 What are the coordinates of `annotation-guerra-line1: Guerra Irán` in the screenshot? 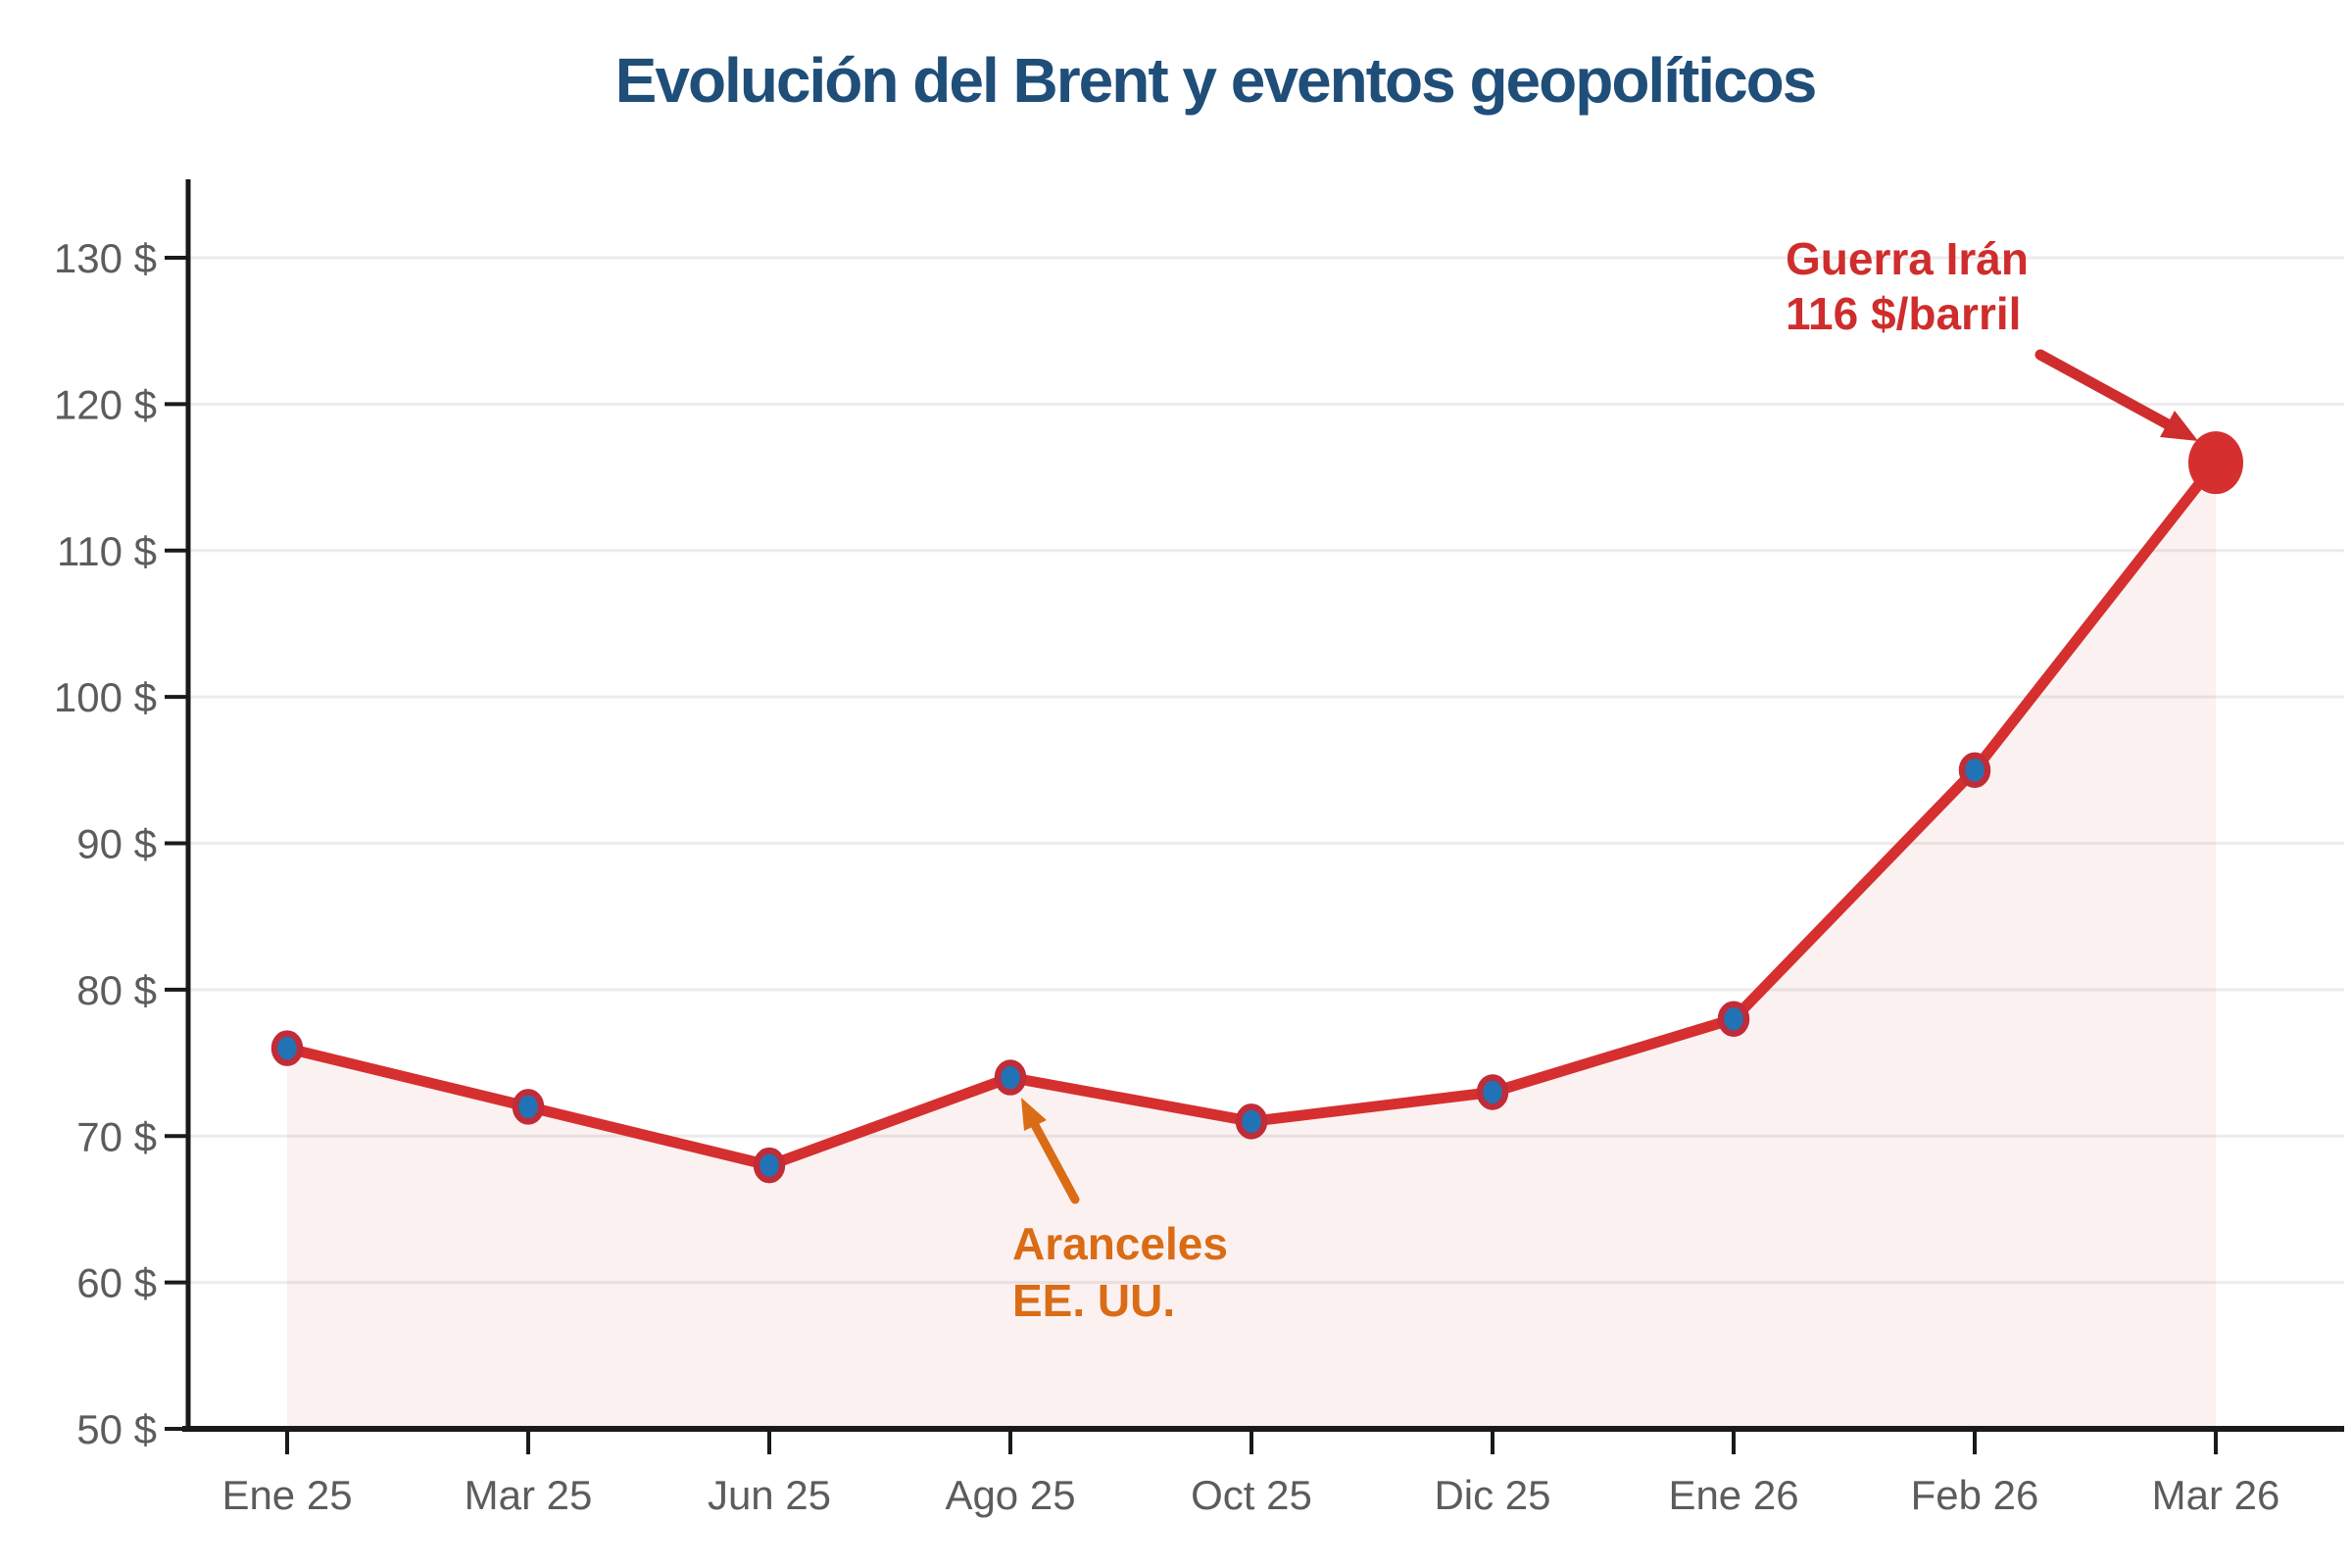 It's located at (1907, 258).